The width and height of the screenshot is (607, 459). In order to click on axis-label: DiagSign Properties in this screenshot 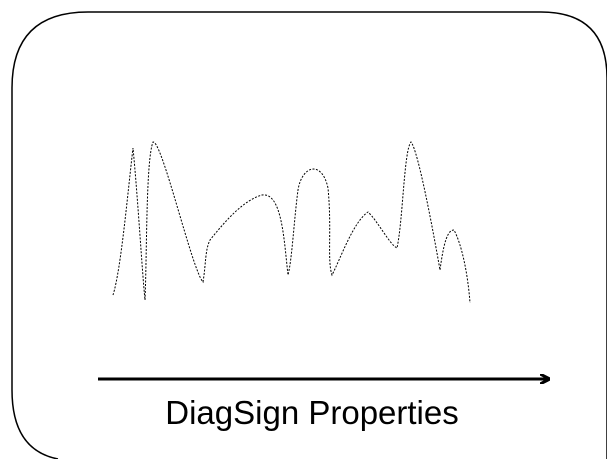, I will do `click(312, 412)`.